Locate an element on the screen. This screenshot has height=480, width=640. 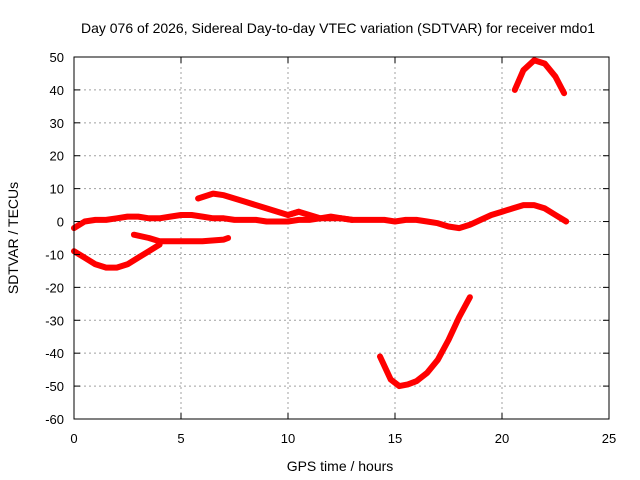
x-tick-label: 15 is located at coordinates (395, 438).